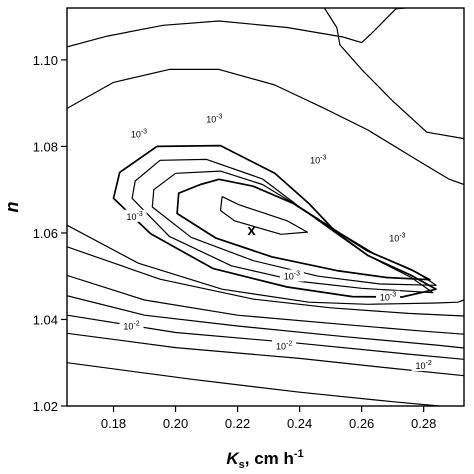 The height and width of the screenshot is (474, 474). I want to click on x-tick-label: 0.28, so click(423, 423).